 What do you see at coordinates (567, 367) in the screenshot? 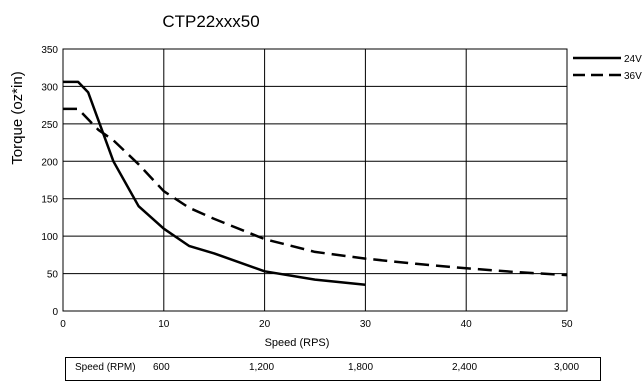
I see `rpm-value-3000: 3,000` at bounding box center [567, 367].